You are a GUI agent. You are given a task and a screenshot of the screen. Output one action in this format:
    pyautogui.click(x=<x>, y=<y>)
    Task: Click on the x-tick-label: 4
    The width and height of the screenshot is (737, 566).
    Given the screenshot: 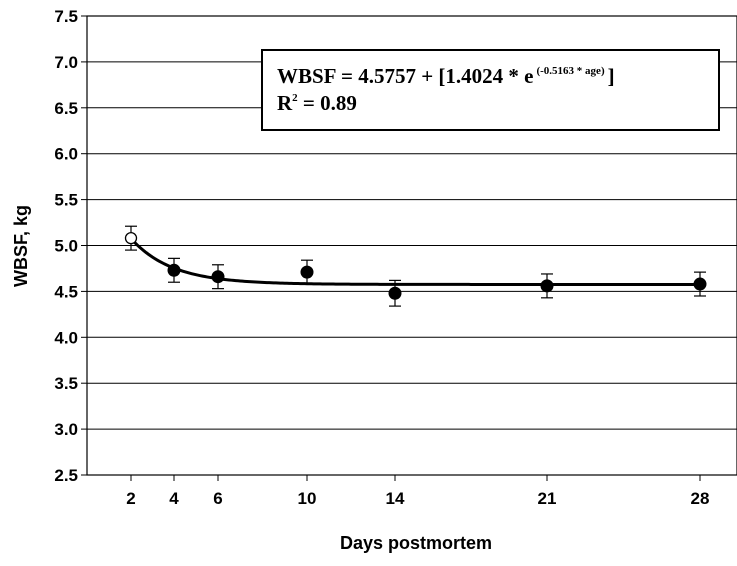 What is the action you would take?
    pyautogui.click(x=174, y=498)
    